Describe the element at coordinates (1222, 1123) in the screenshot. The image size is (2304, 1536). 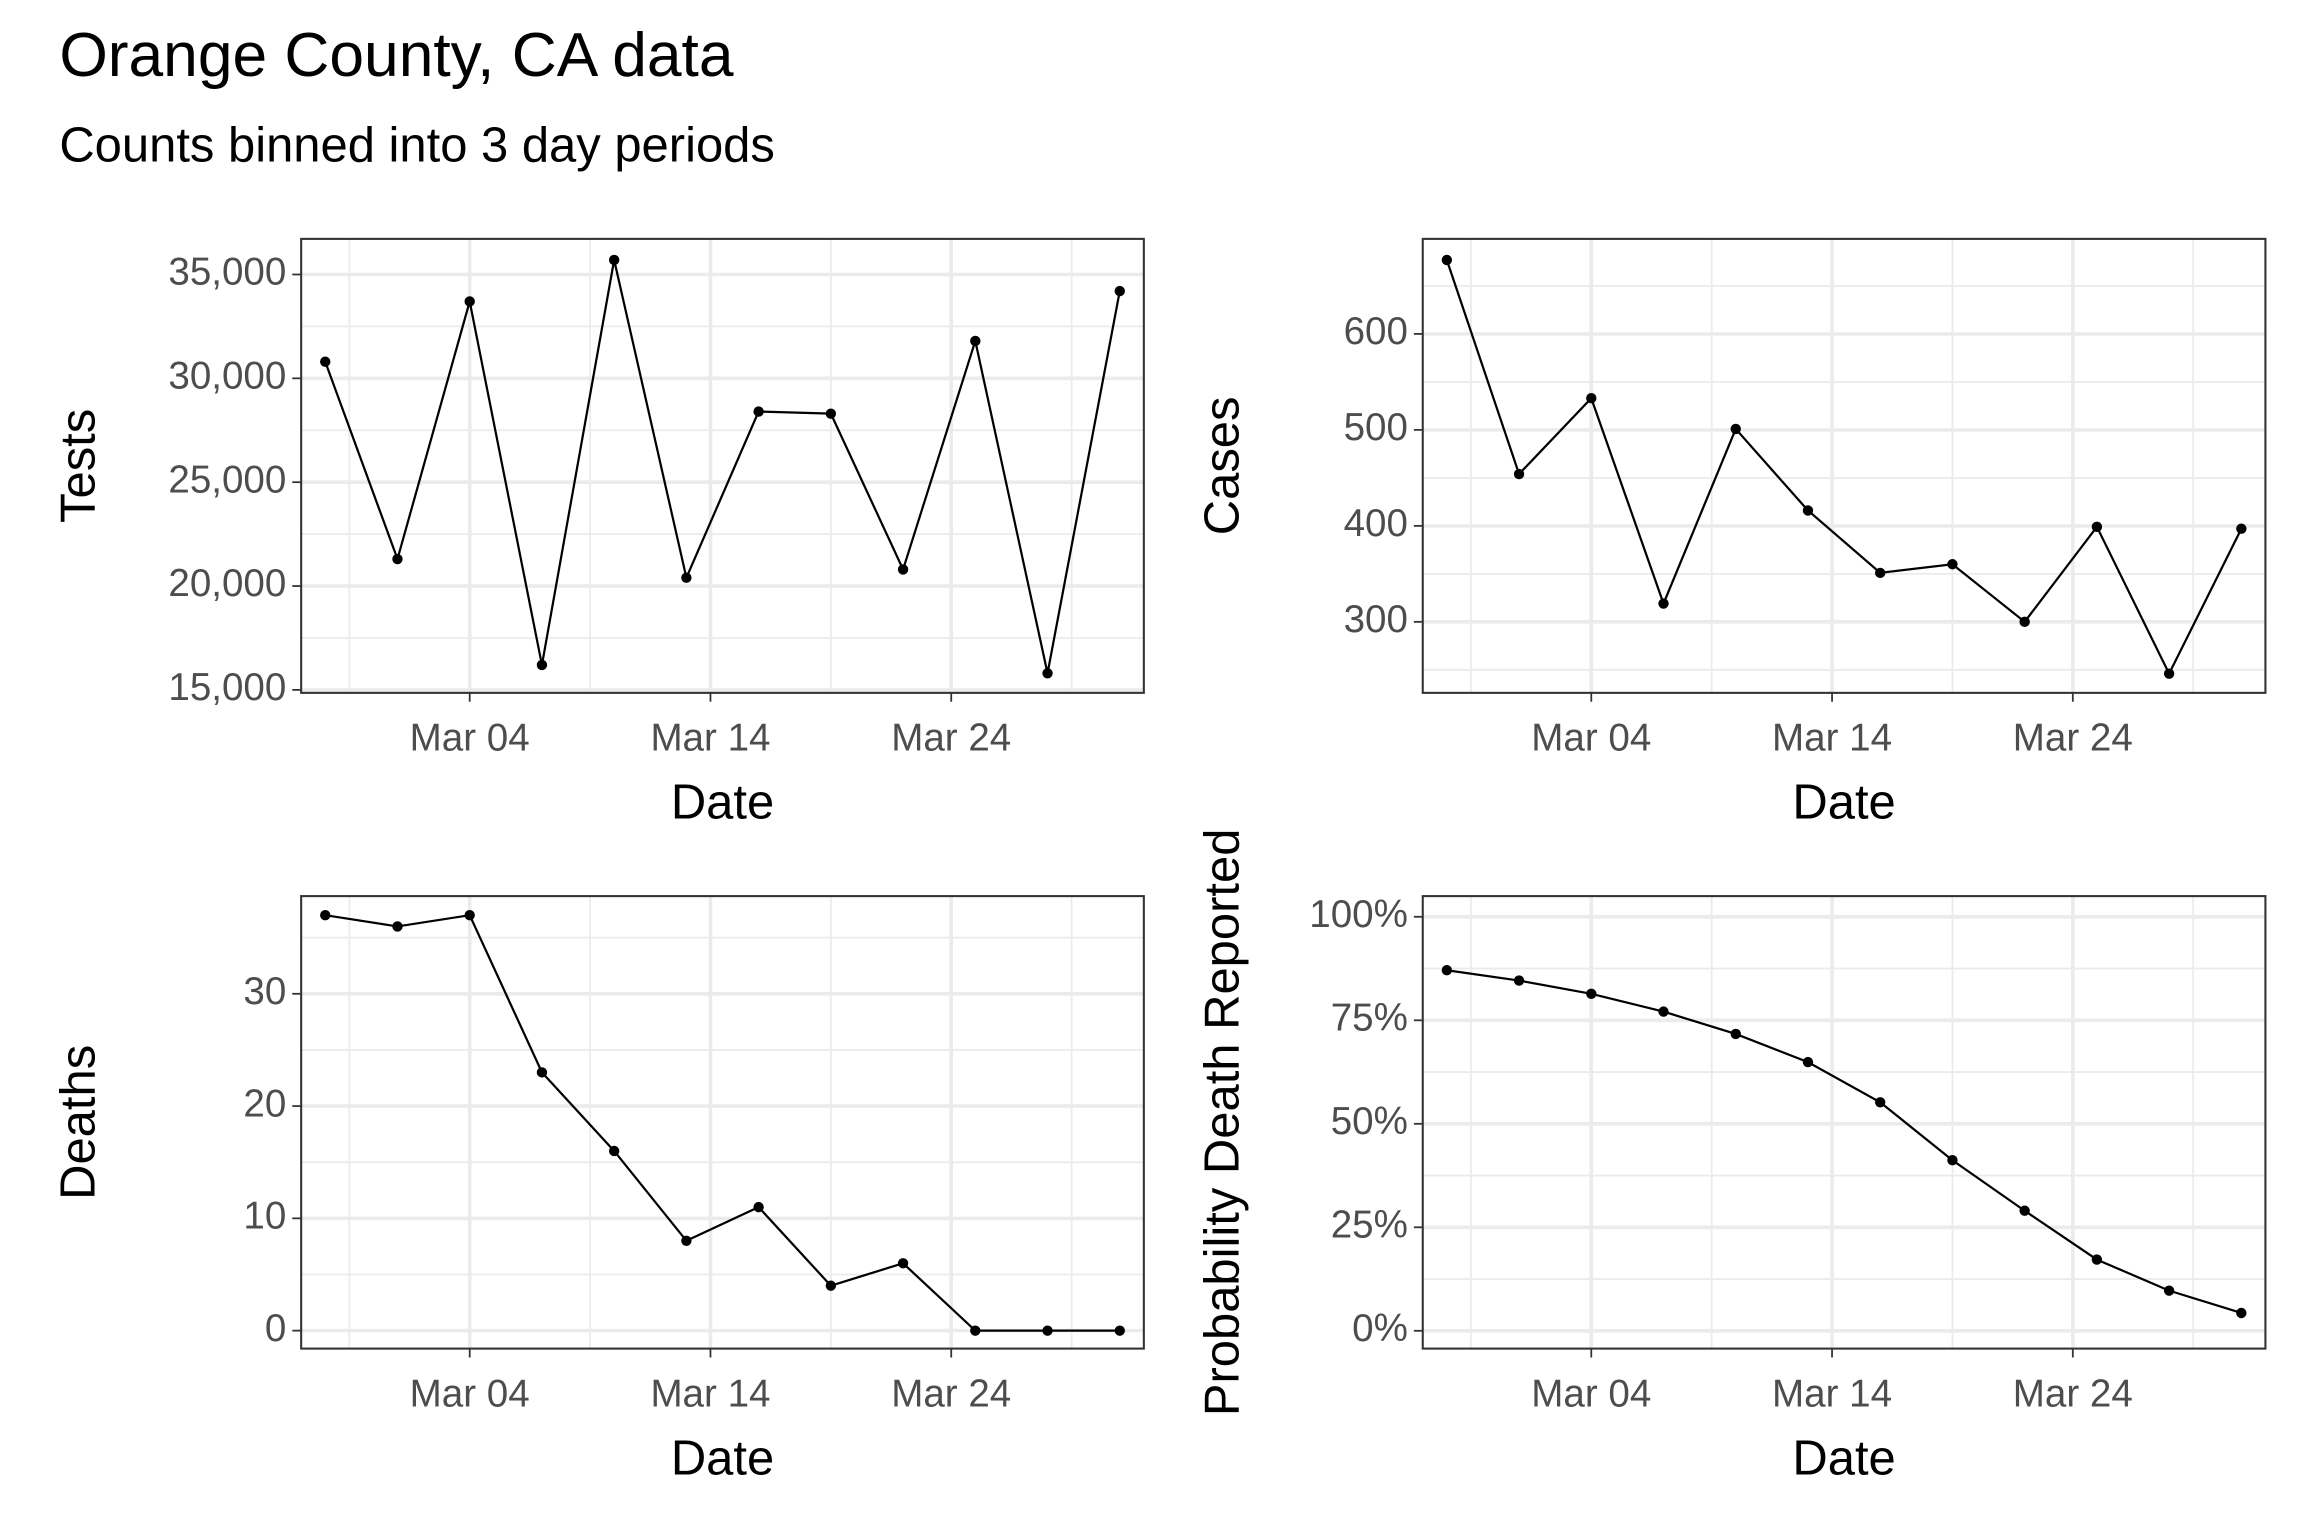
I see `y-axis-title: Probability Death Reported` at that location.